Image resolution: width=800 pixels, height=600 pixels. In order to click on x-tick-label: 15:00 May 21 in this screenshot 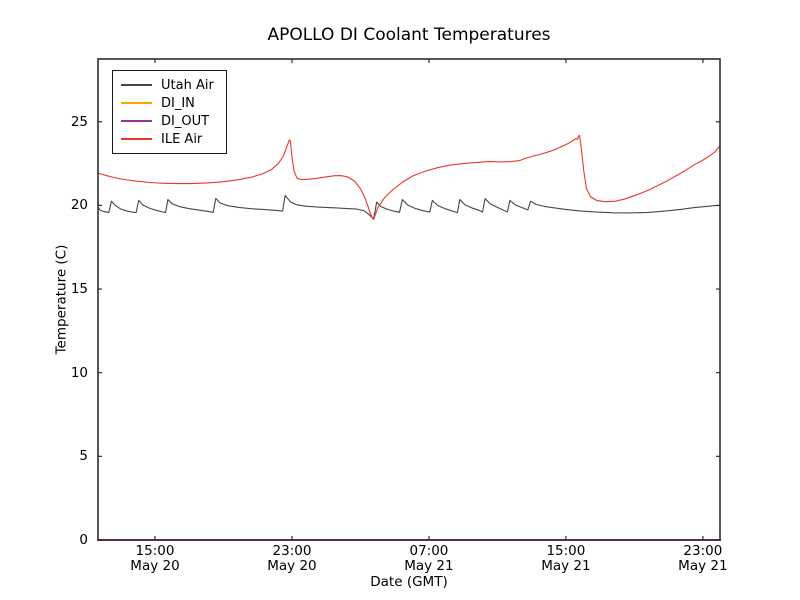, I will do `click(566, 558)`.